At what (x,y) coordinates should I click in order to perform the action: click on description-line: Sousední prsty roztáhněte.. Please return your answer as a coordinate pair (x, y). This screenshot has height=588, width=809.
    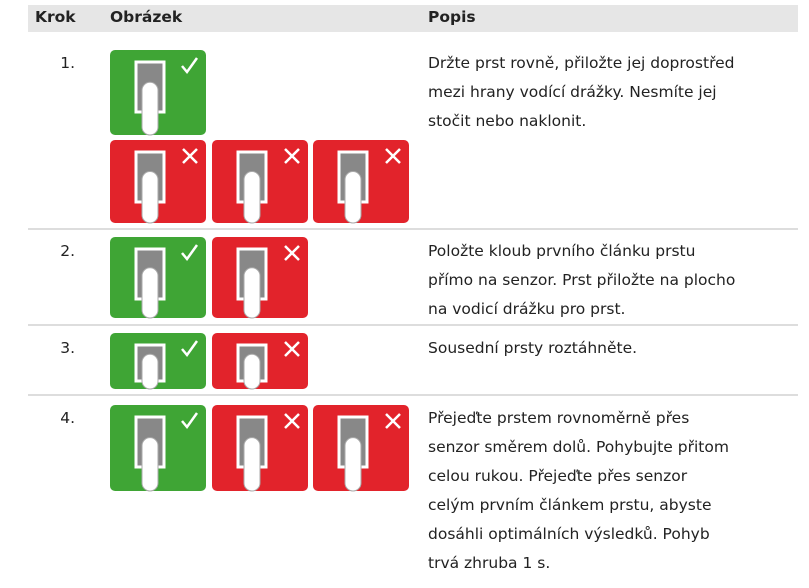
    Looking at the image, I should click on (533, 348).